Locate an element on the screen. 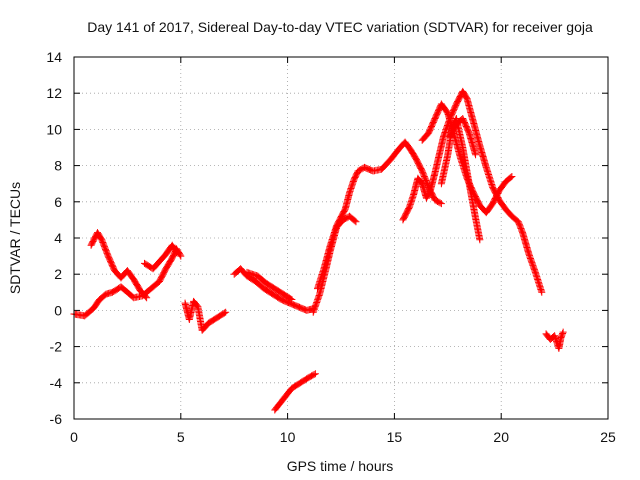 This screenshot has height=480, width=640. y-tick-label: 14 is located at coordinates (54, 57).